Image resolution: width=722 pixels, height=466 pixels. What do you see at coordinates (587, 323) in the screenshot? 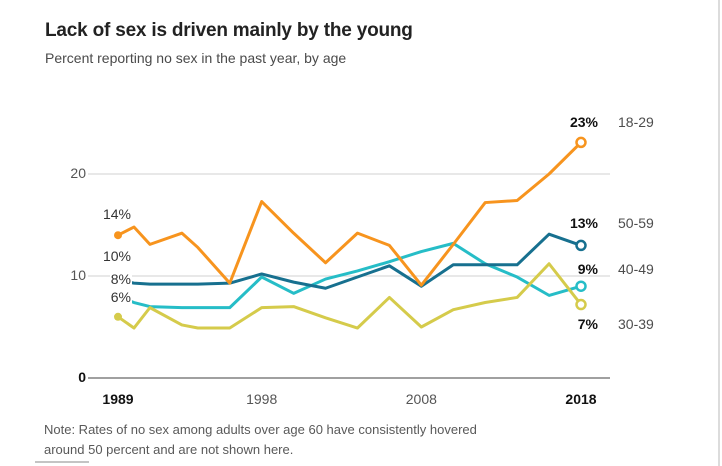
I see `end-value-label-30-39: 7%` at bounding box center [587, 323].